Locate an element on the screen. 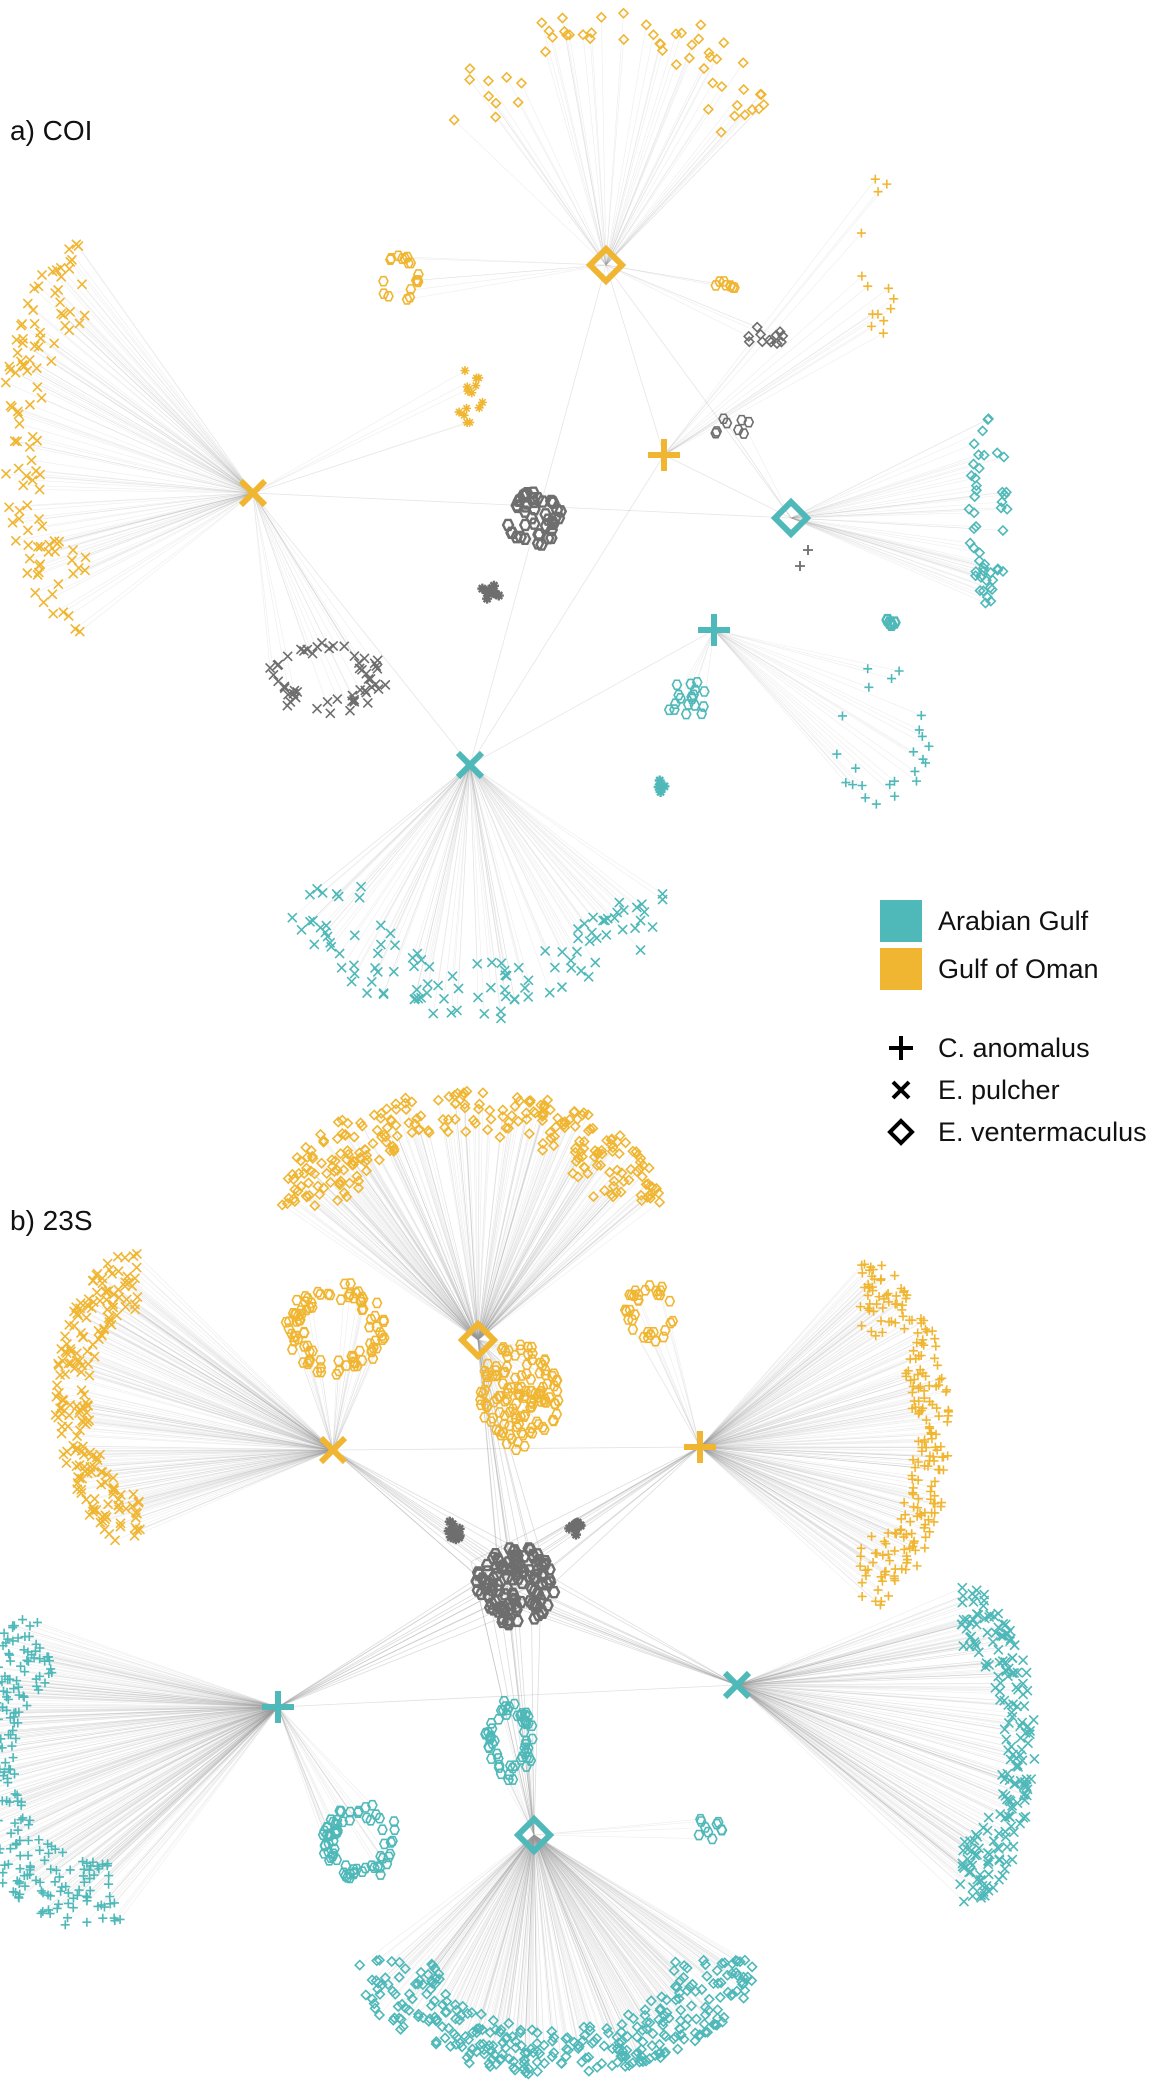 The image size is (1165, 2087). legend-label: E. pulcher is located at coordinates (999, 1089).